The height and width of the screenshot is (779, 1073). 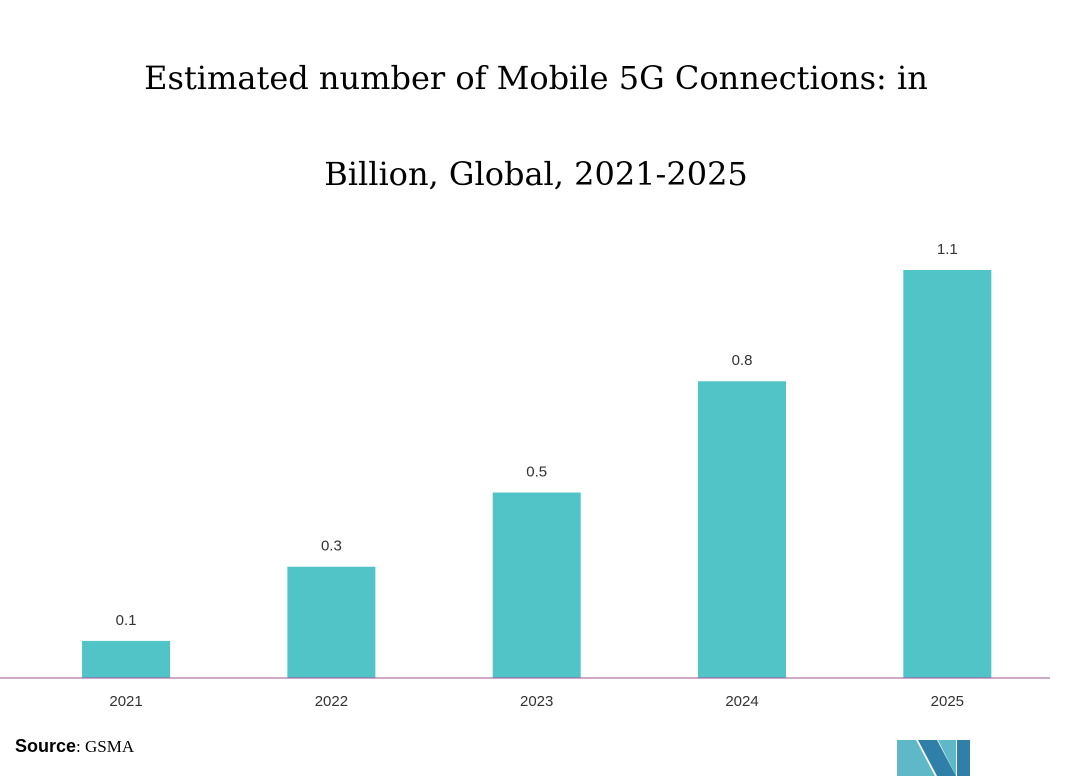 I want to click on data-label: 0.3, so click(x=331, y=546).